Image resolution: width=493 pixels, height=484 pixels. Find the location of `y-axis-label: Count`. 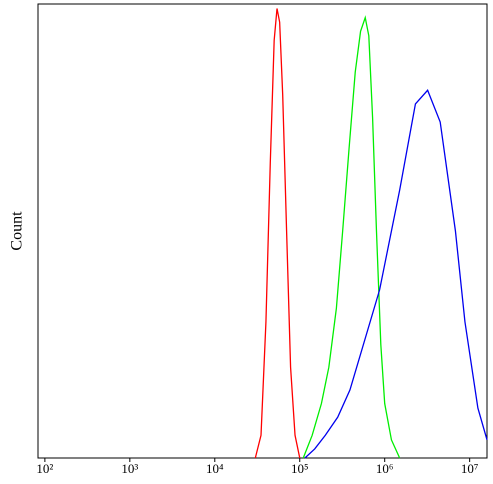

y-axis-label: Count is located at coordinates (17, 231).